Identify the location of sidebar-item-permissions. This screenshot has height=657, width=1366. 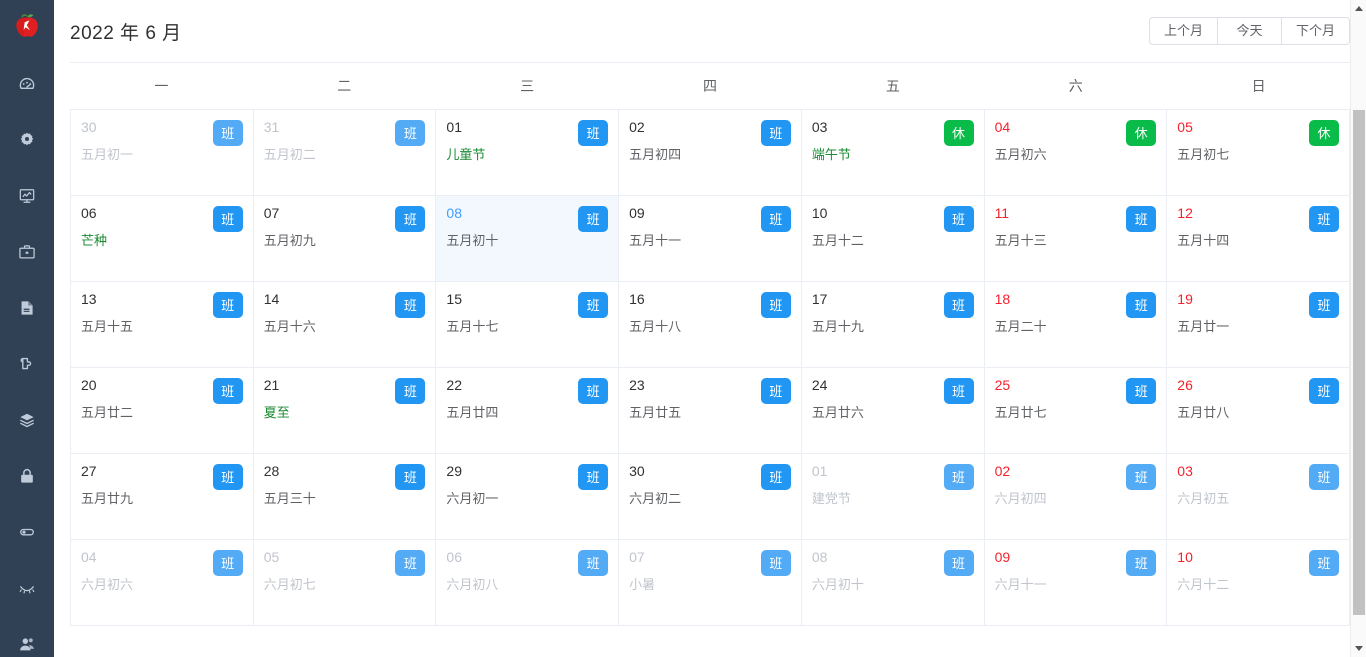
(27, 476).